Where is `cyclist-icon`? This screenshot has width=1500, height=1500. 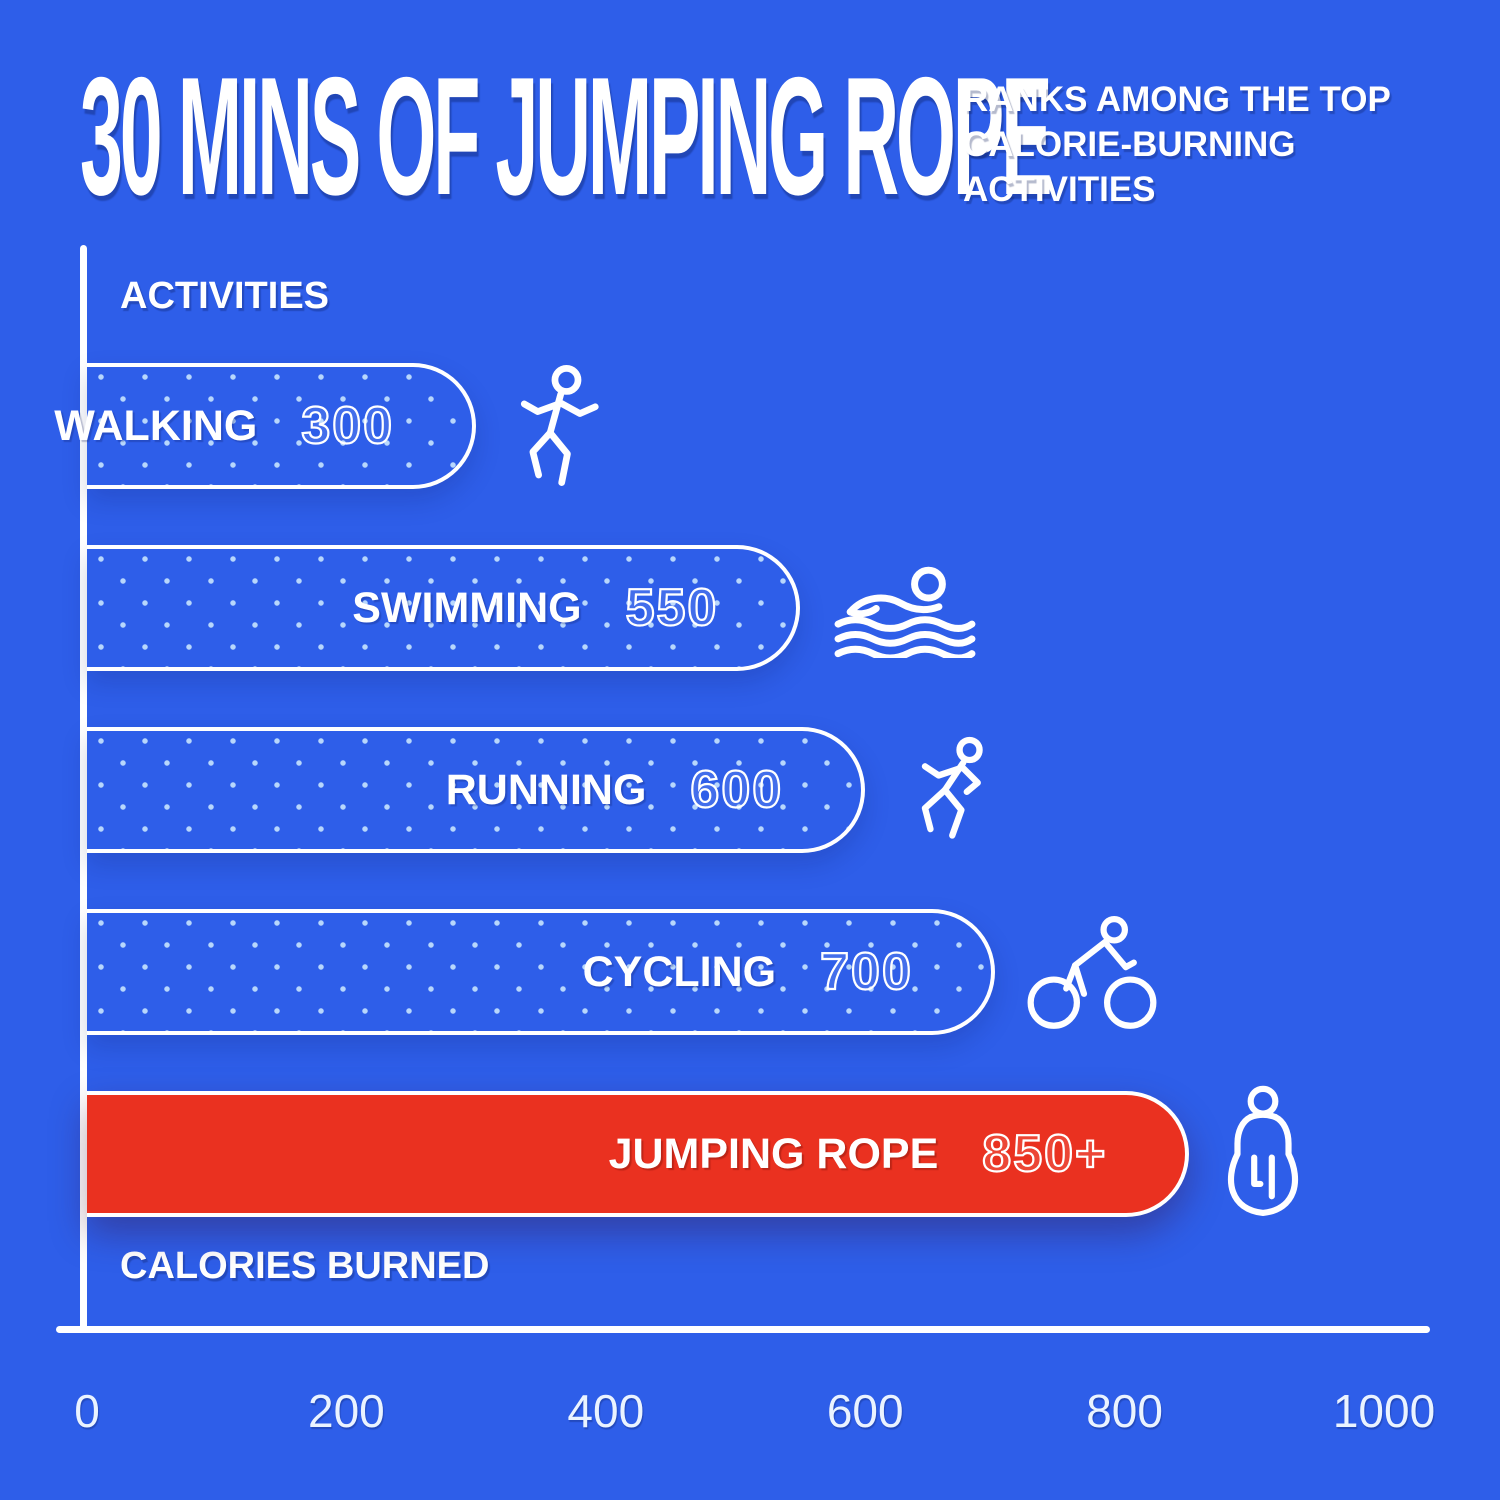
cyclist-icon is located at coordinates (1092, 972).